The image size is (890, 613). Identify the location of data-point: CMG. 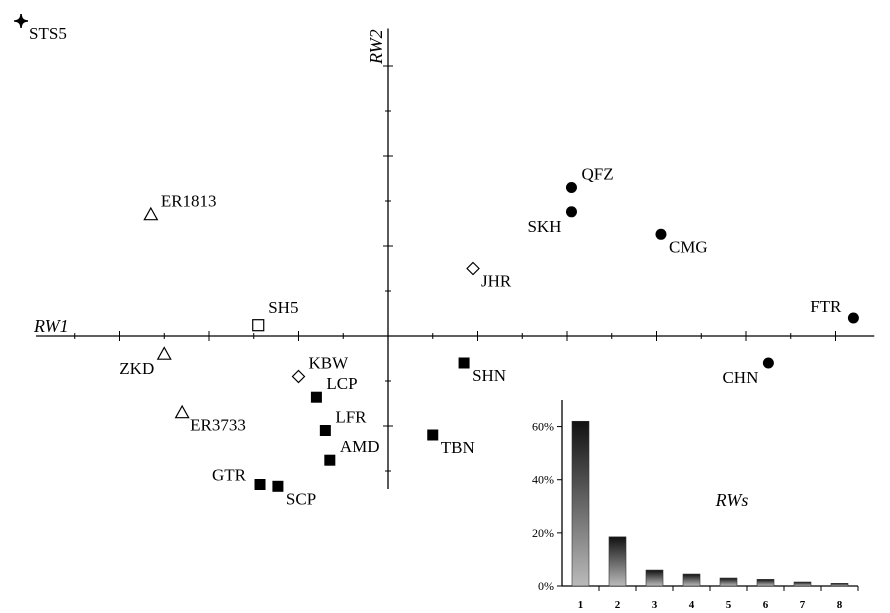
(681, 242).